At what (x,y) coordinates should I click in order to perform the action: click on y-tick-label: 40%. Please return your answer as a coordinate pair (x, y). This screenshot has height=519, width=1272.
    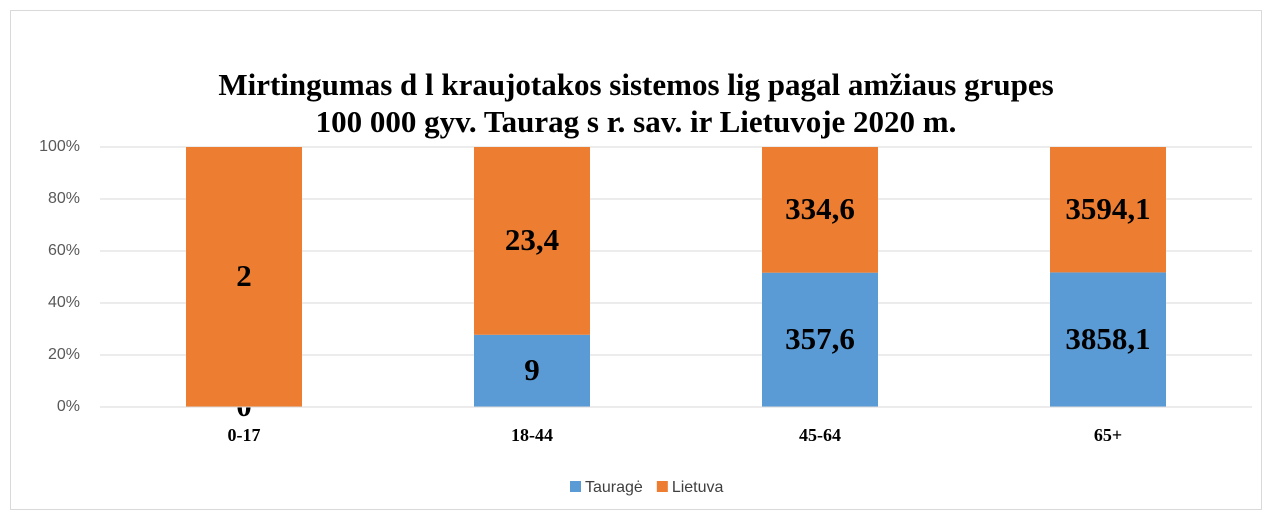
    Looking at the image, I should click on (64, 302).